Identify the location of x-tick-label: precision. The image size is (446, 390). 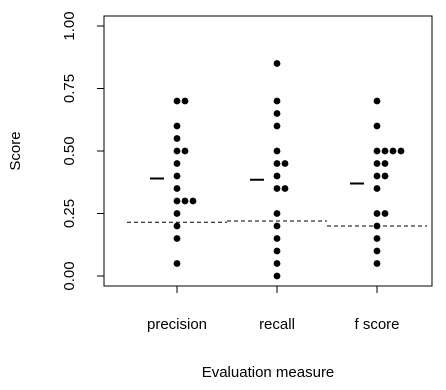
(177, 324).